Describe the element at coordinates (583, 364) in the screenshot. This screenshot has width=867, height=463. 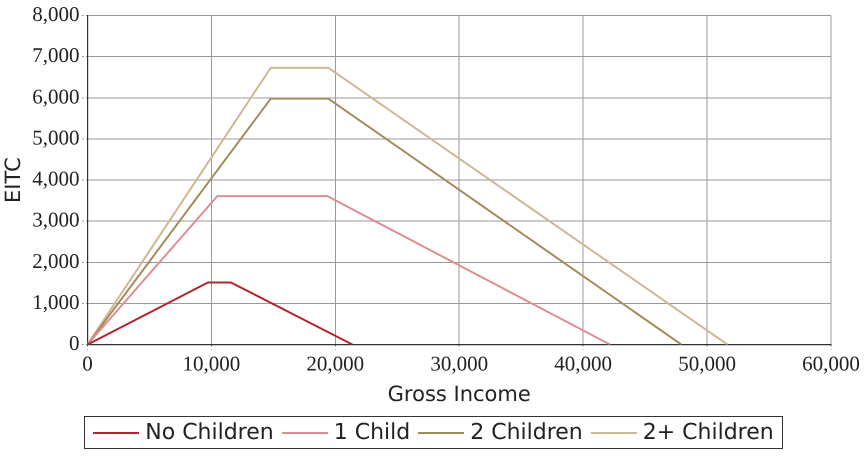
I see `x-tick-label: 40,000` at that location.